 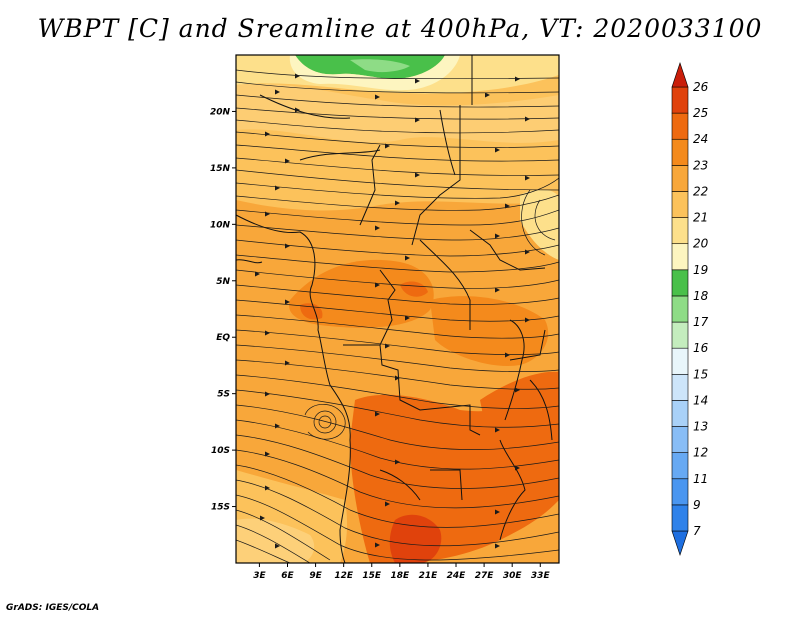 I want to click on lat-tick-label: 5N, so click(x=223, y=282).